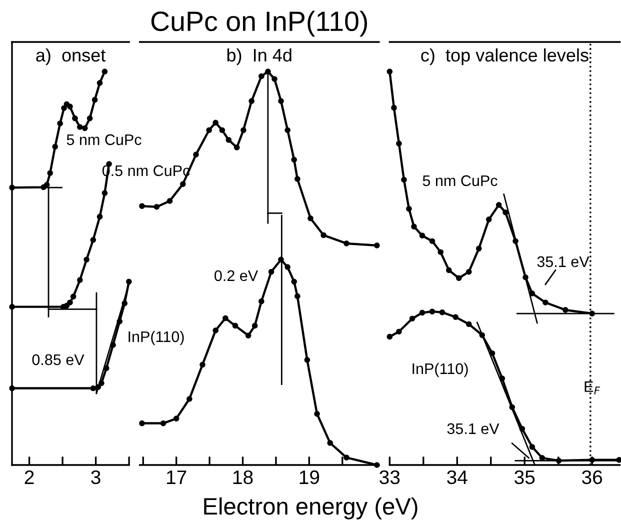 This screenshot has width=621, height=522. What do you see at coordinates (311, 508) in the screenshot?
I see `x-axis-title: Electron energy (eV)` at bounding box center [311, 508].